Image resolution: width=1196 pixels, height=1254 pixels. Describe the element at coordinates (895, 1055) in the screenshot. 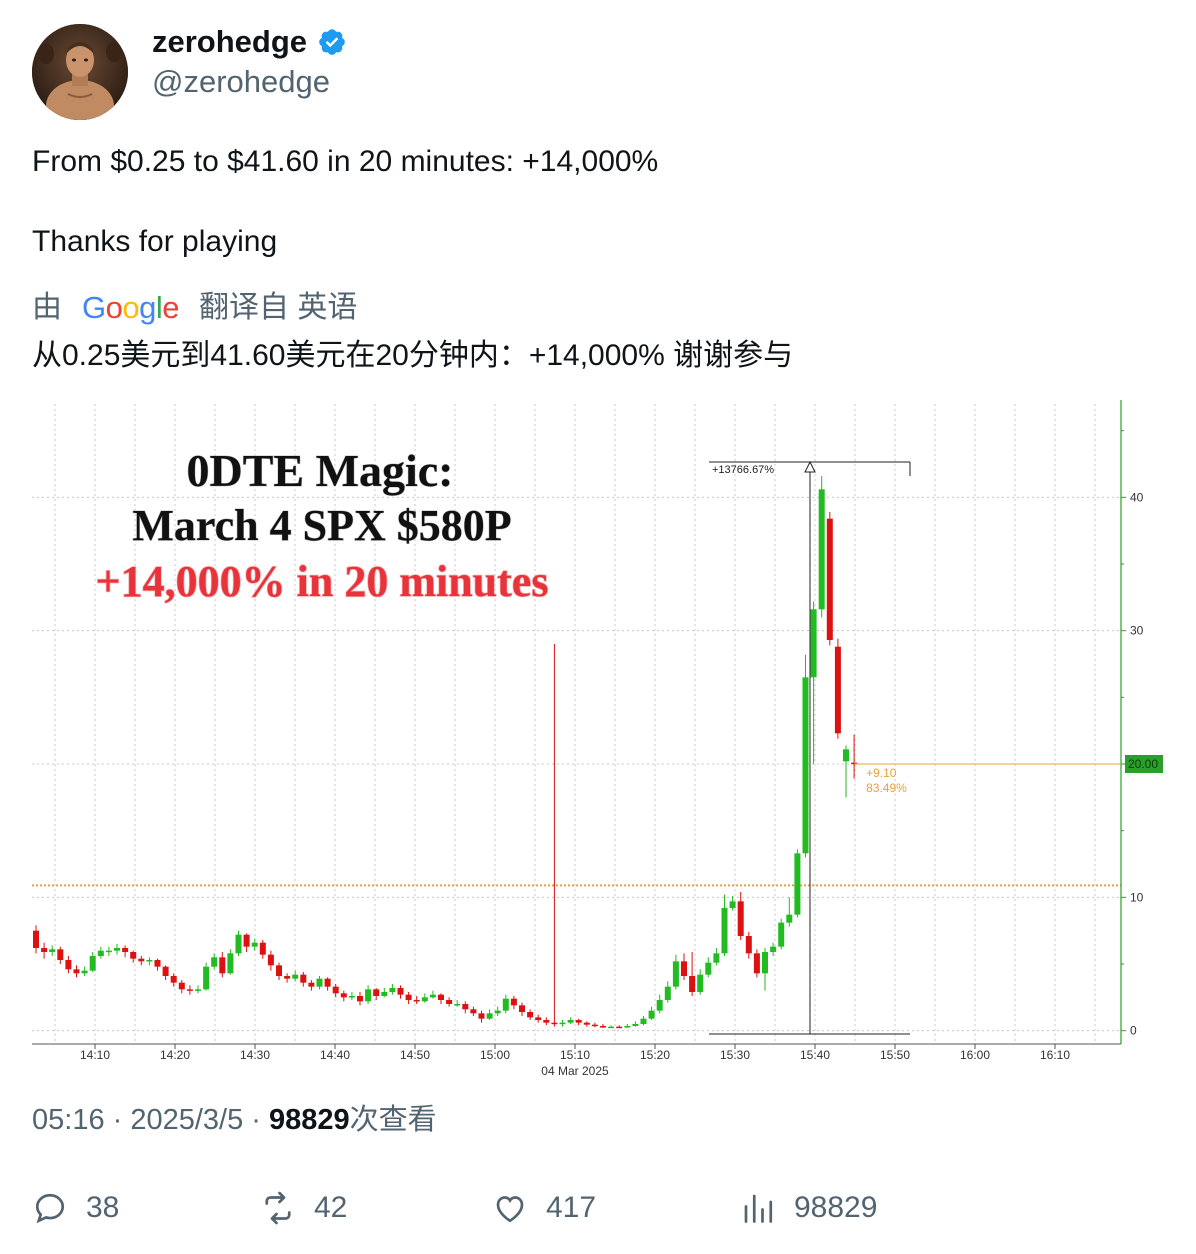

I see `x-tick-label: 15:50` at that location.